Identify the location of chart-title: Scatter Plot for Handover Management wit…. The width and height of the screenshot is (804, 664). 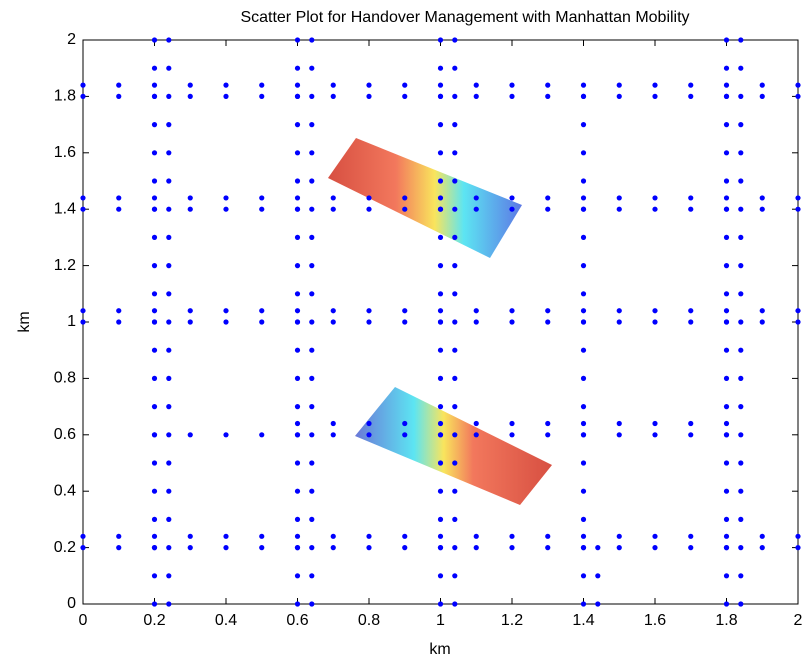
(464, 17).